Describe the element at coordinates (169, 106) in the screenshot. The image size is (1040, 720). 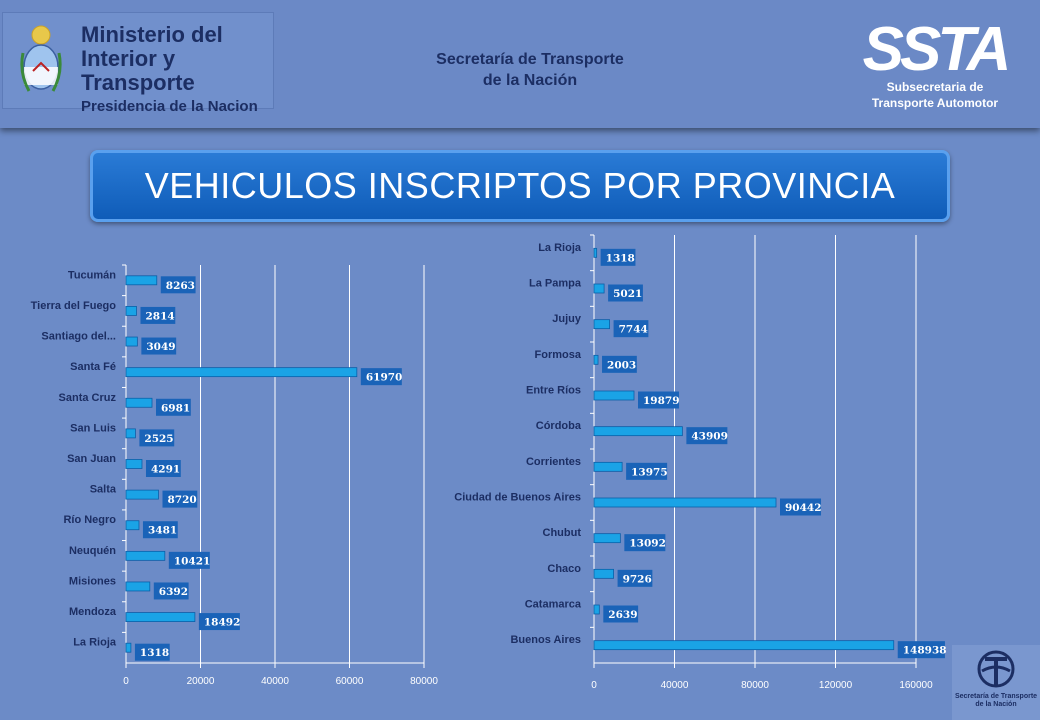
I see `ministry-line-3: Presidencia de la Nacion` at that location.